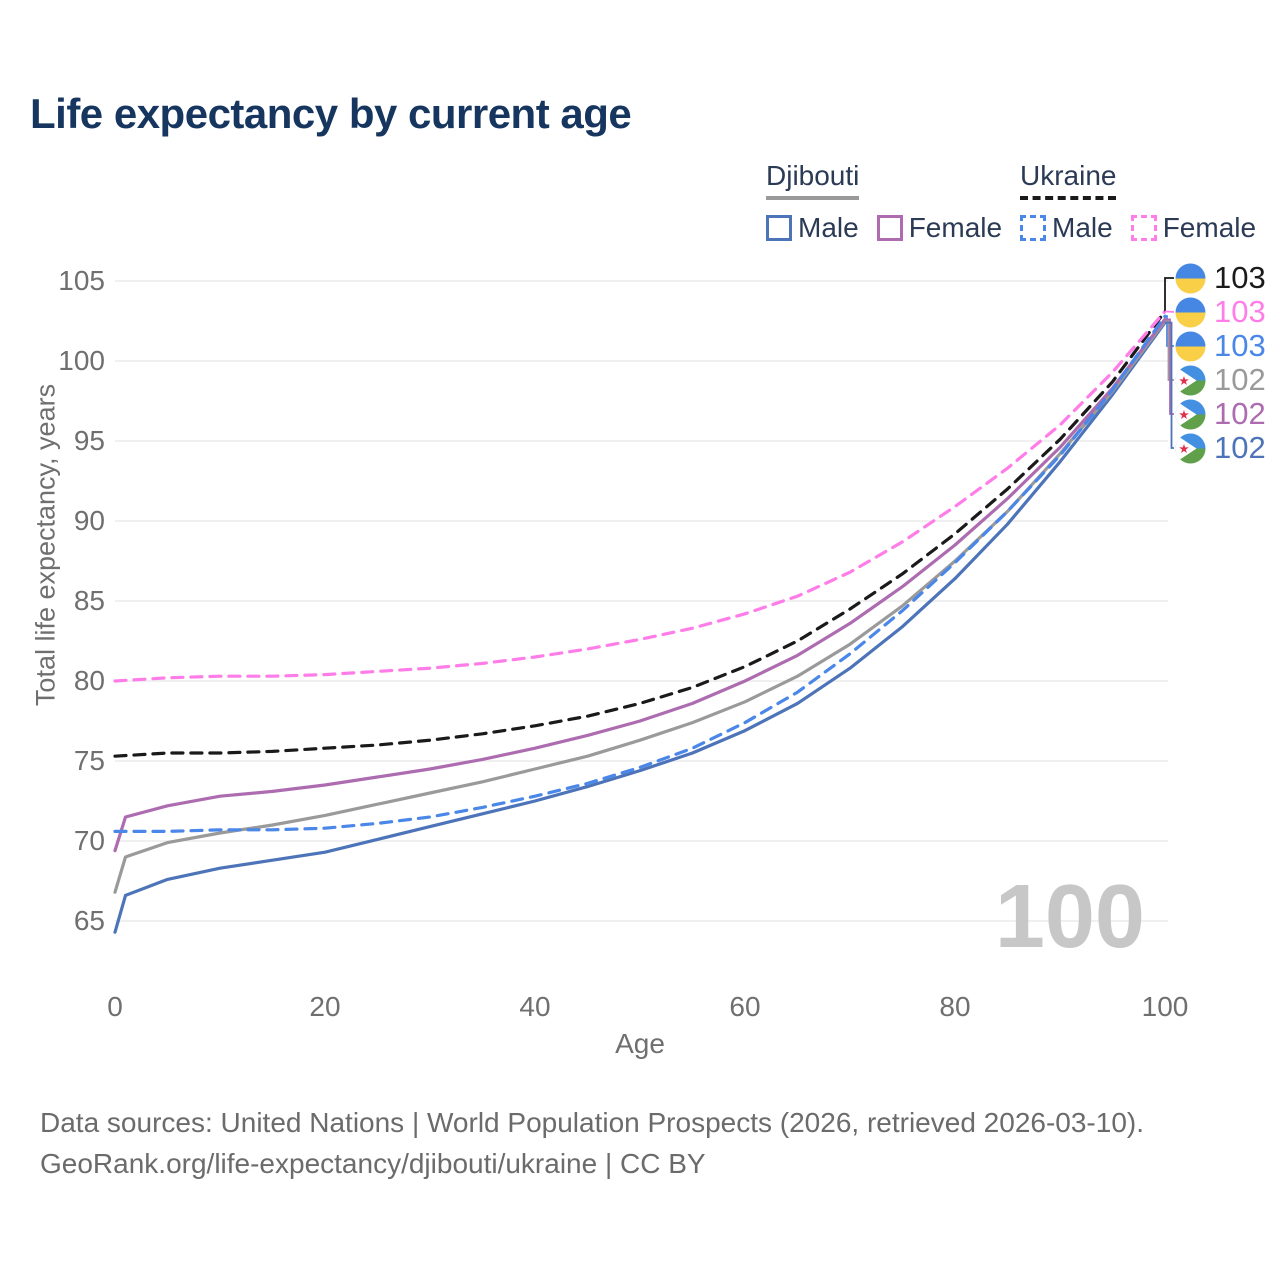  I want to click on end-label-row-ukraine: 103, so click(1220, 278).